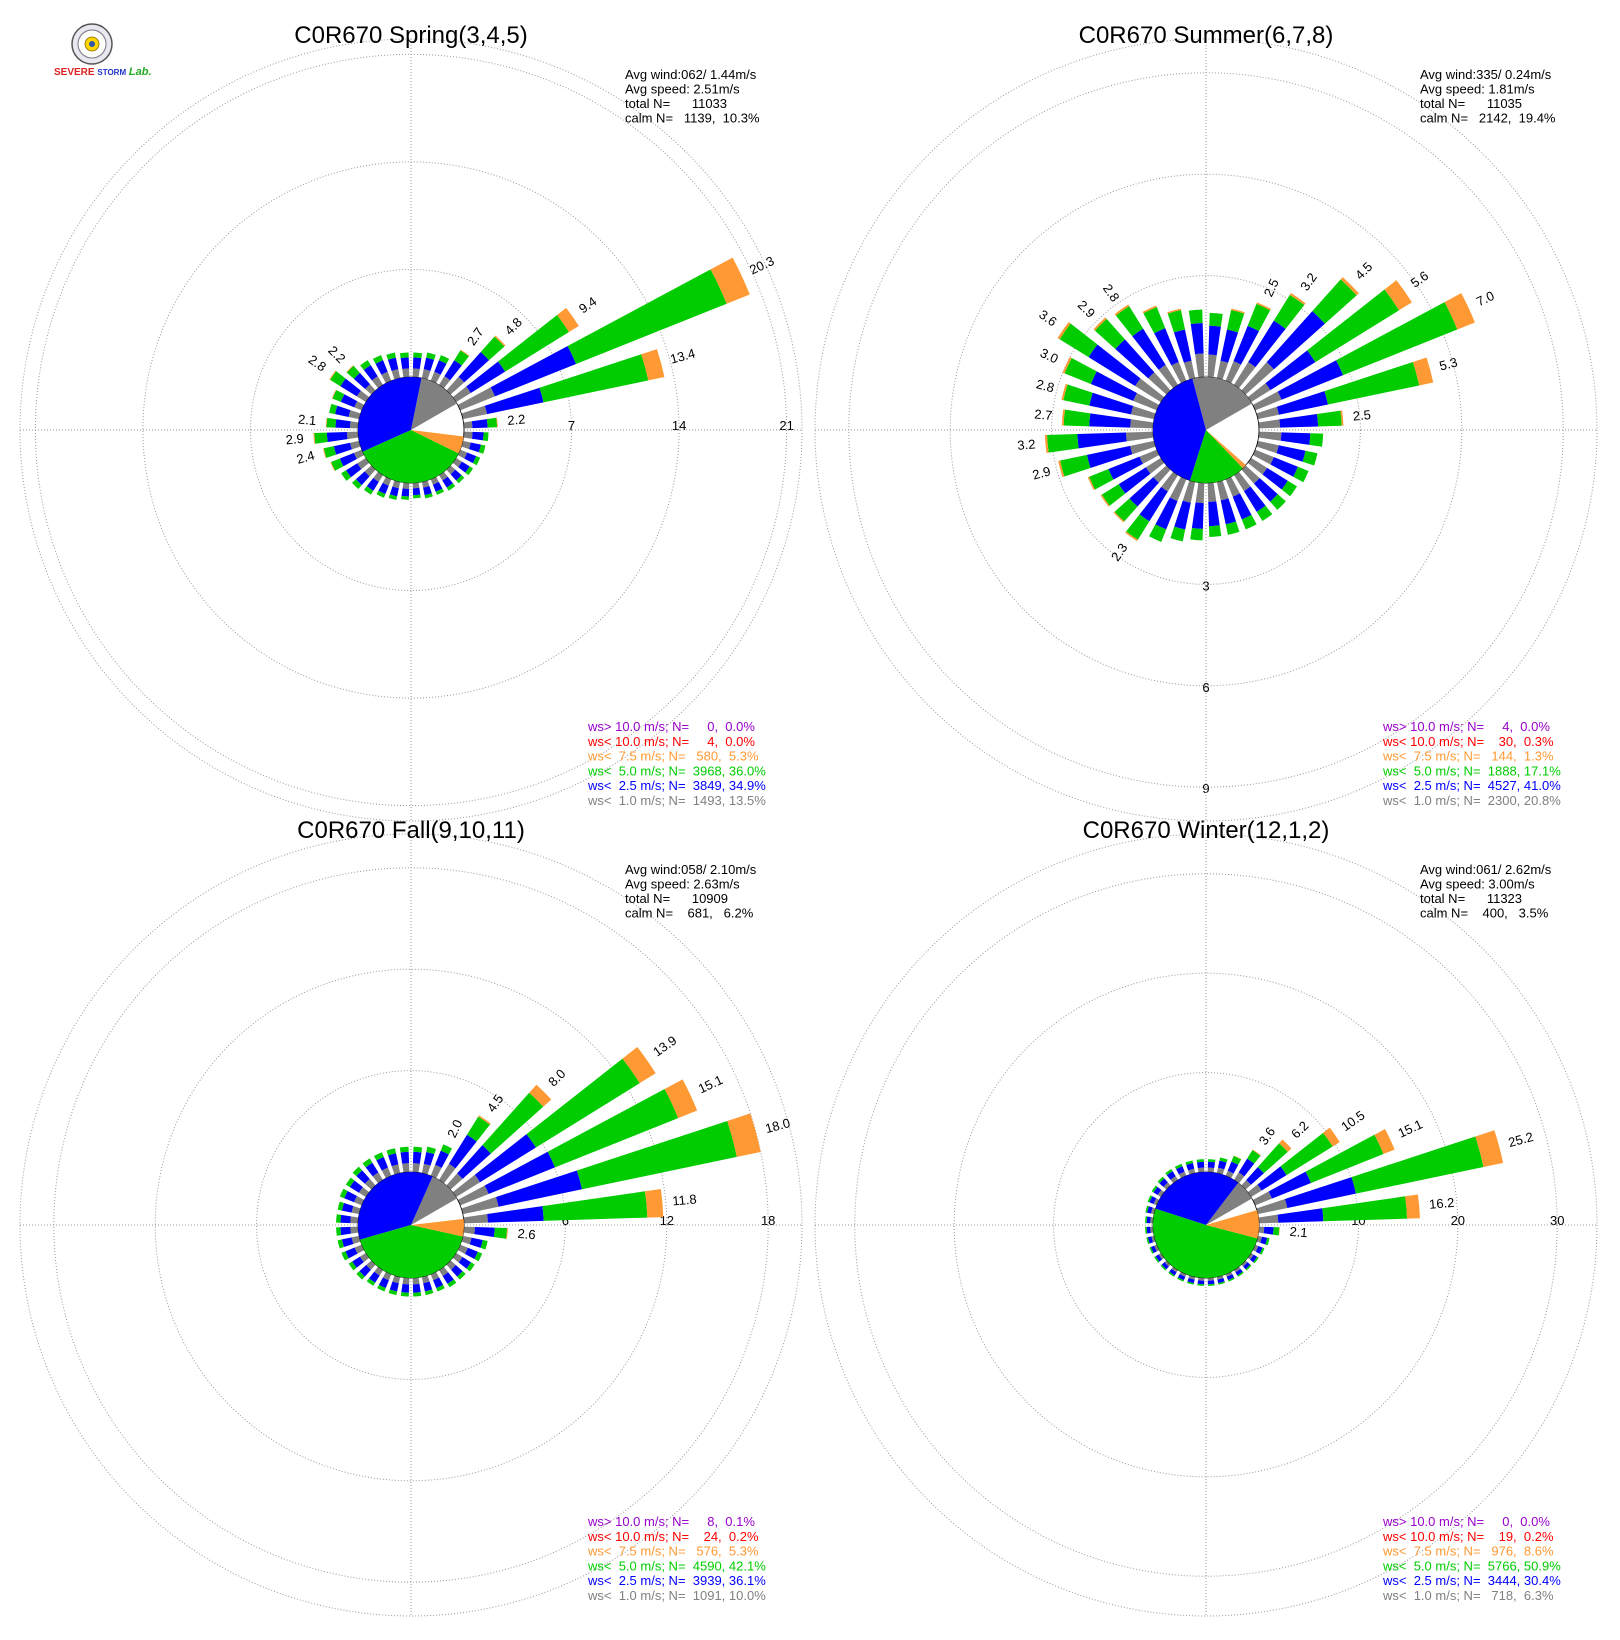  What do you see at coordinates (1119, 551) in the screenshot?
I see `bar-label: 2.3` at bounding box center [1119, 551].